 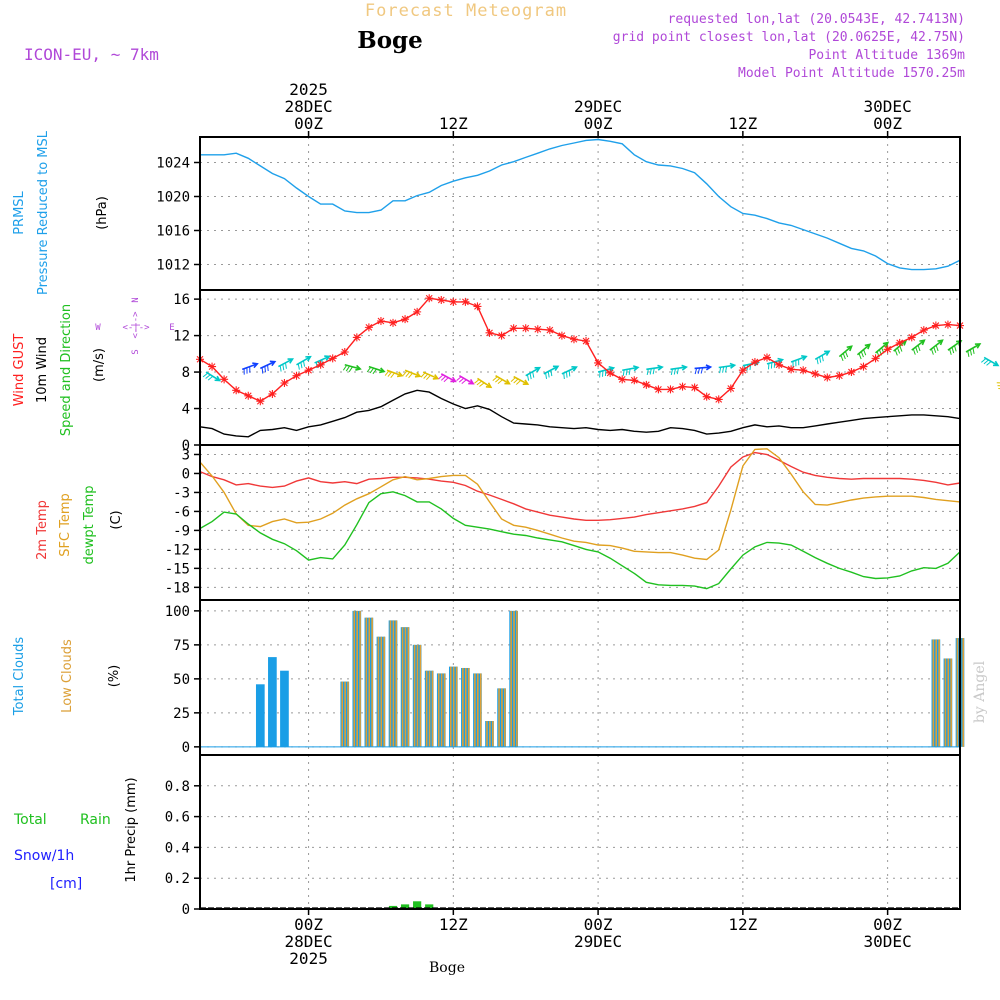 I want to click on y-tick-label: 16, so click(x=181, y=300).